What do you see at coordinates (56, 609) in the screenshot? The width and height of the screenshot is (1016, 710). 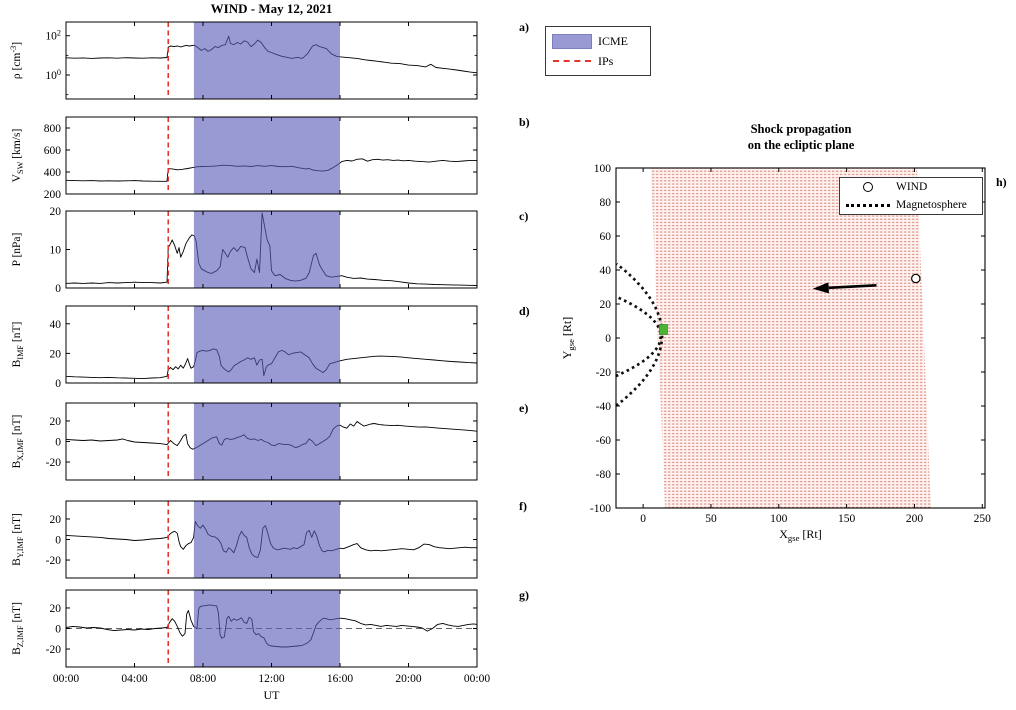 I see `panel-bz-imf-ytick-label: 20` at bounding box center [56, 609].